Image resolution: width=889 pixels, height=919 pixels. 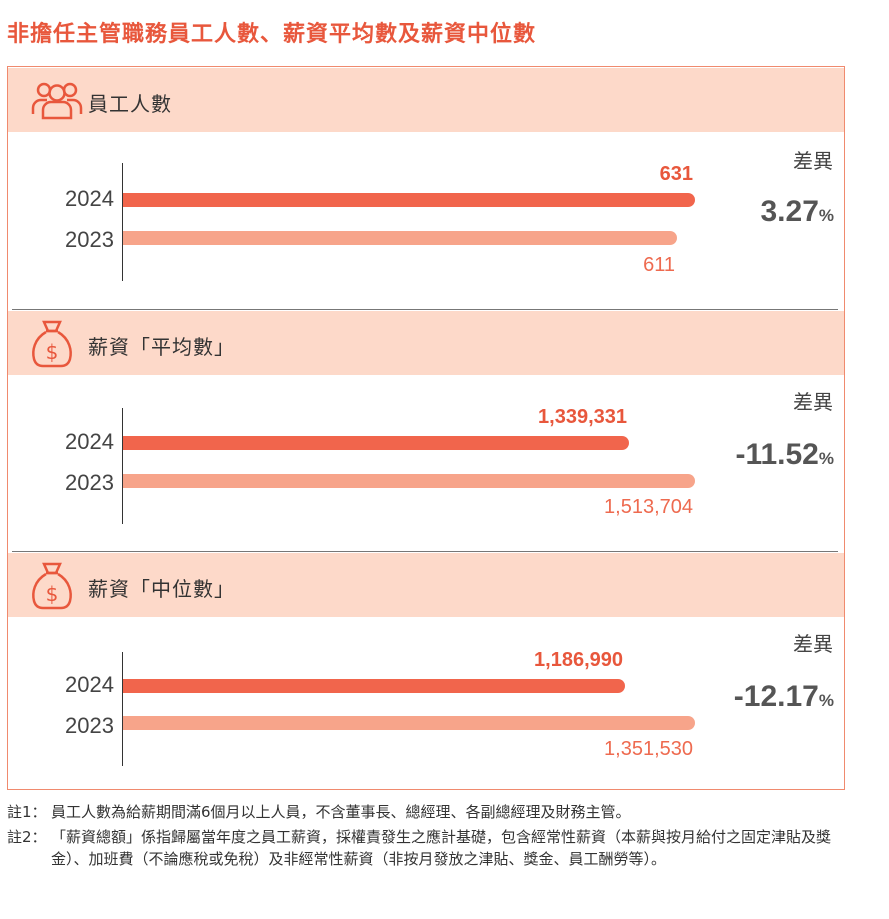 What do you see at coordinates (578, 660) in the screenshot?
I see `value-label-median-2024: 1,186,990` at bounding box center [578, 660].